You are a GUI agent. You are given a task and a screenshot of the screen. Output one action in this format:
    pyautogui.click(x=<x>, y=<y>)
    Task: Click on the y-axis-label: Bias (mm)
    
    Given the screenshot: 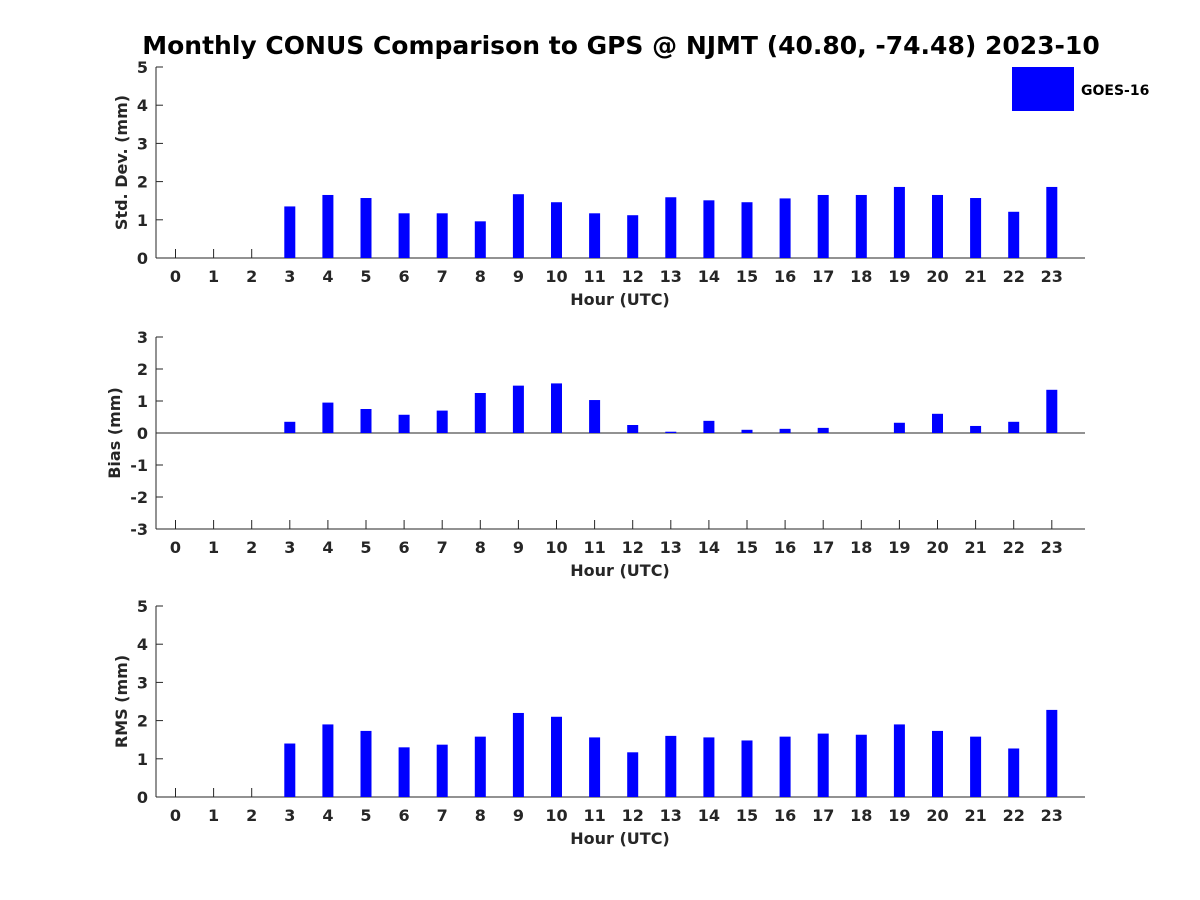 What is the action you would take?
    pyautogui.click(x=114, y=433)
    